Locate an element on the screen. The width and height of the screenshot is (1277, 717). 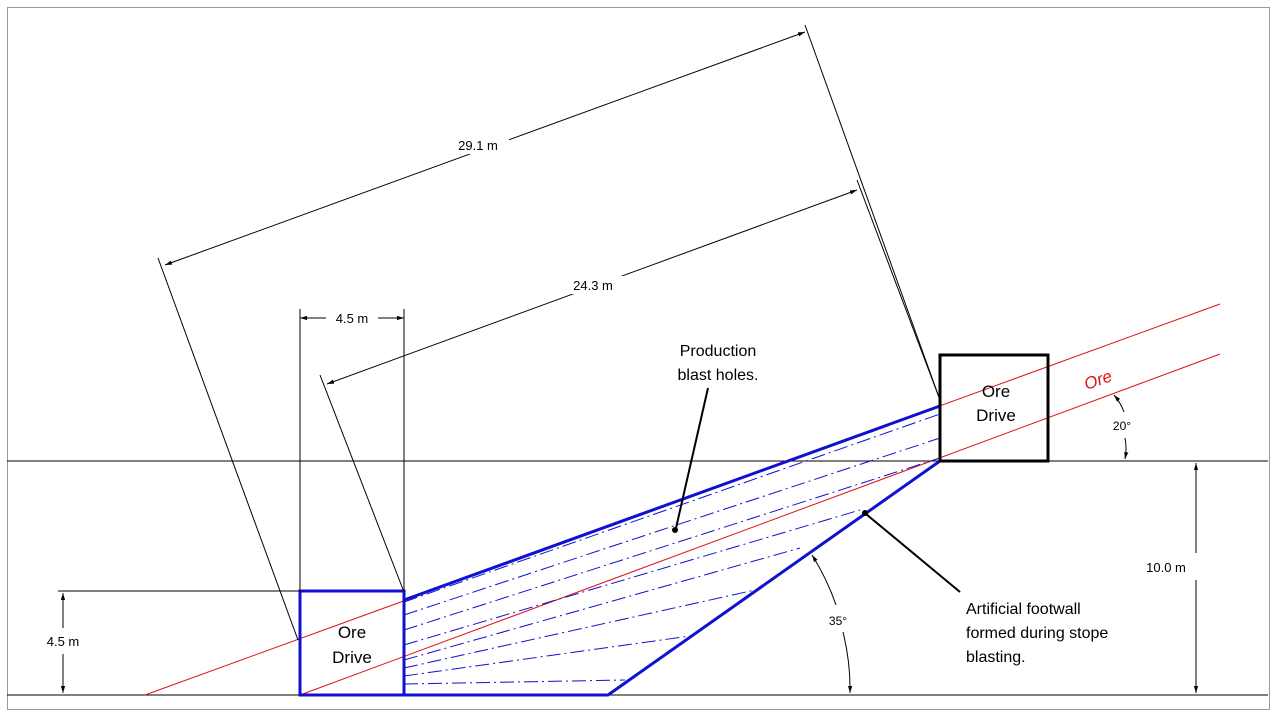
footwall-note-line1: Artificial footwall is located at coordinates (1023, 609).